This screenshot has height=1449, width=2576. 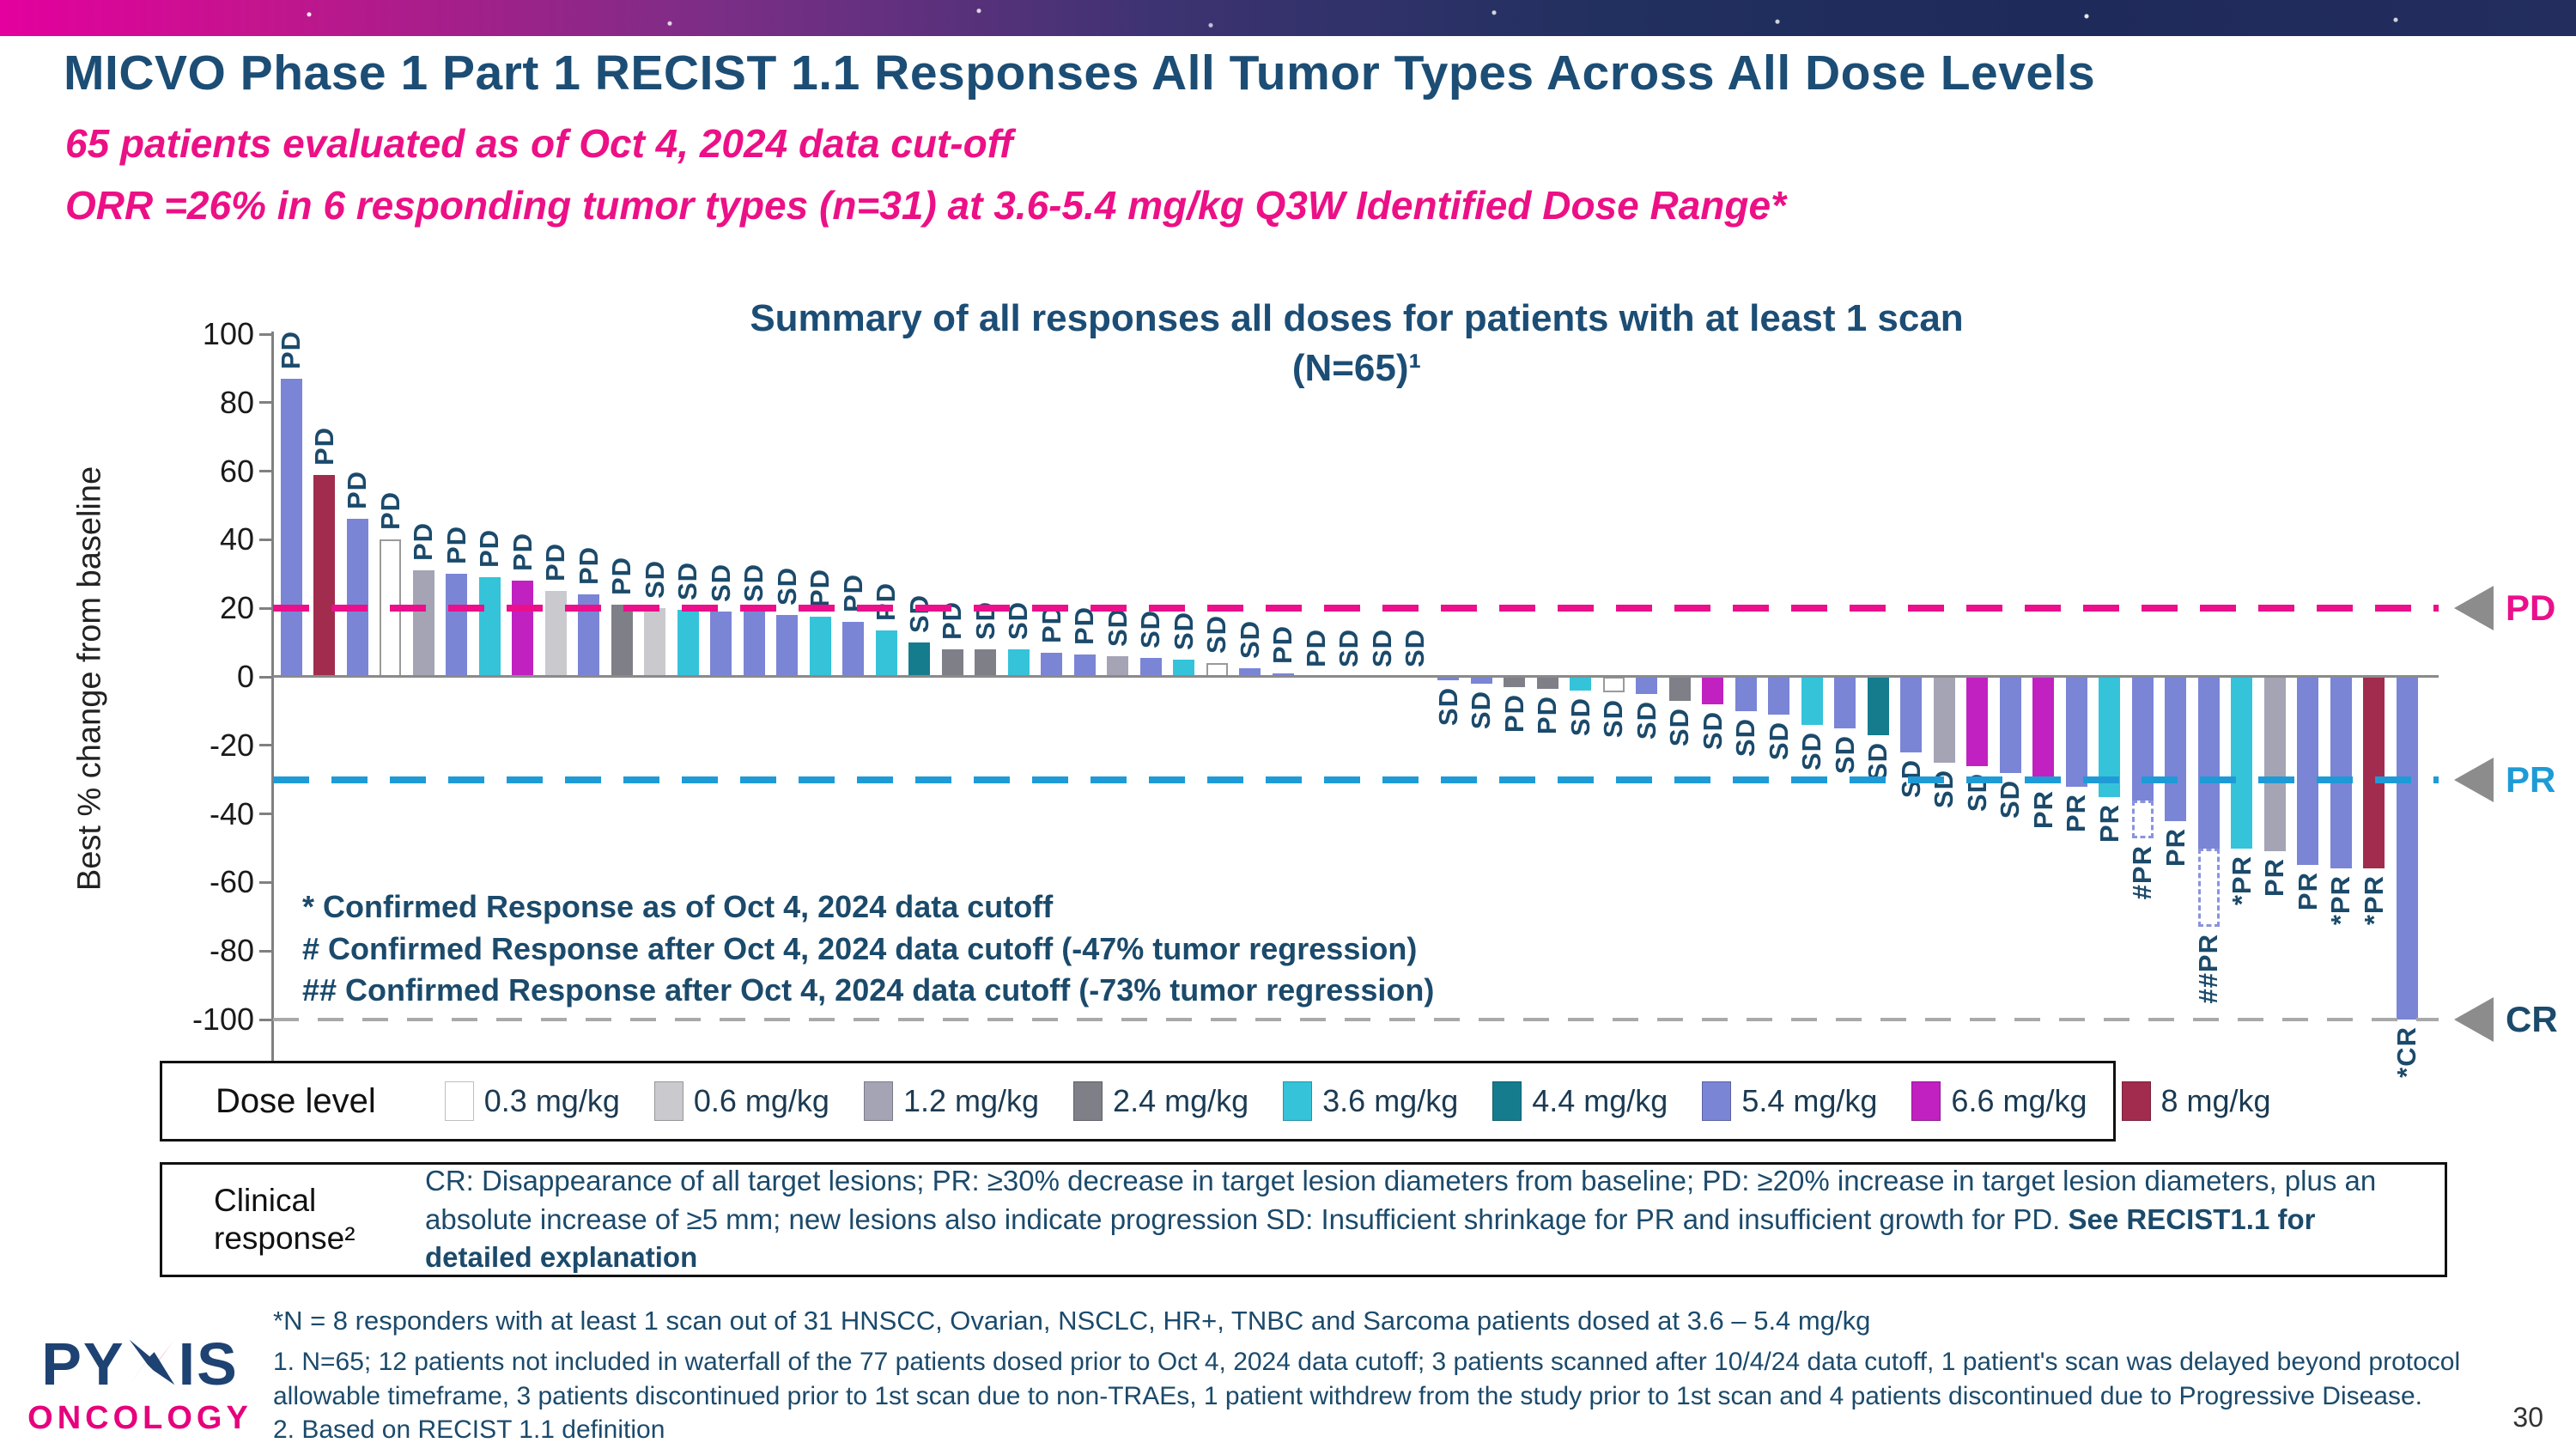 I want to click on bar-response-text: *CR, so click(x=2406, y=1052).